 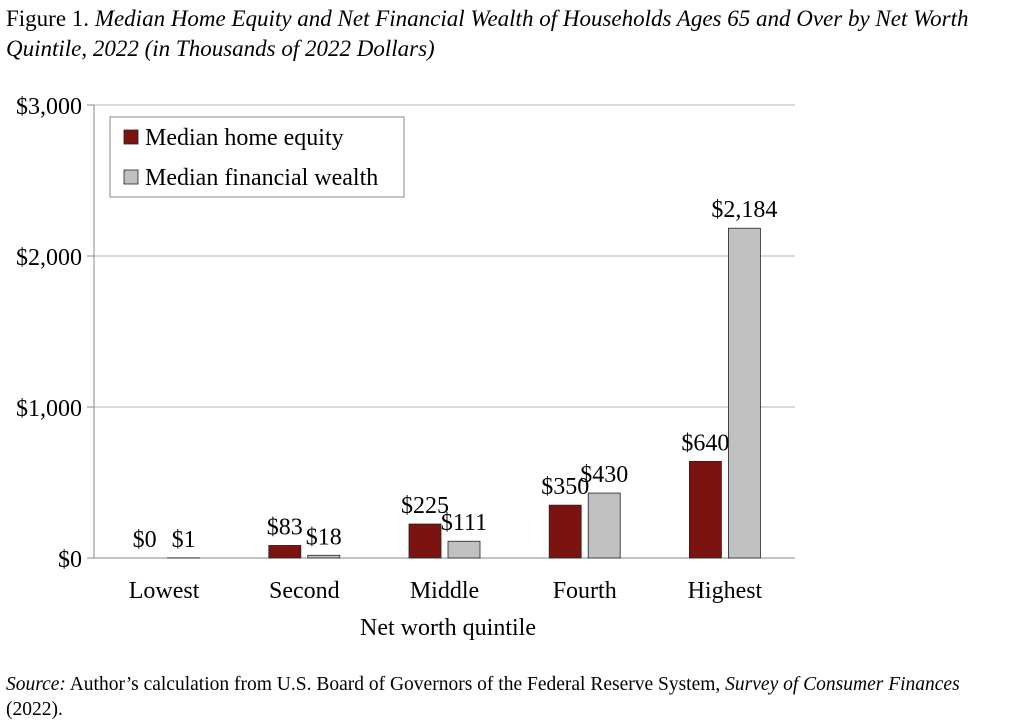 What do you see at coordinates (164, 591) in the screenshot?
I see `x-tick-label: Lowest` at bounding box center [164, 591].